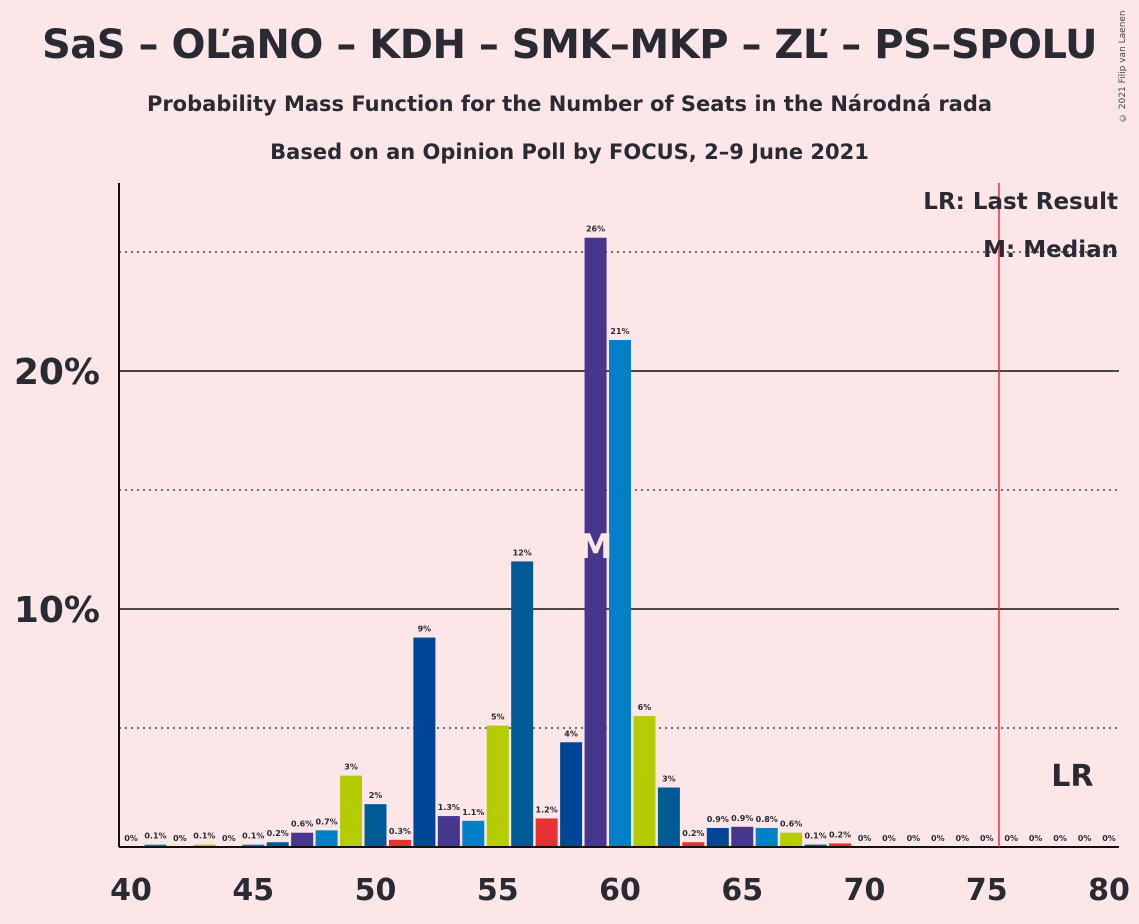  I want to click on bar-label: 9%, so click(425, 629).